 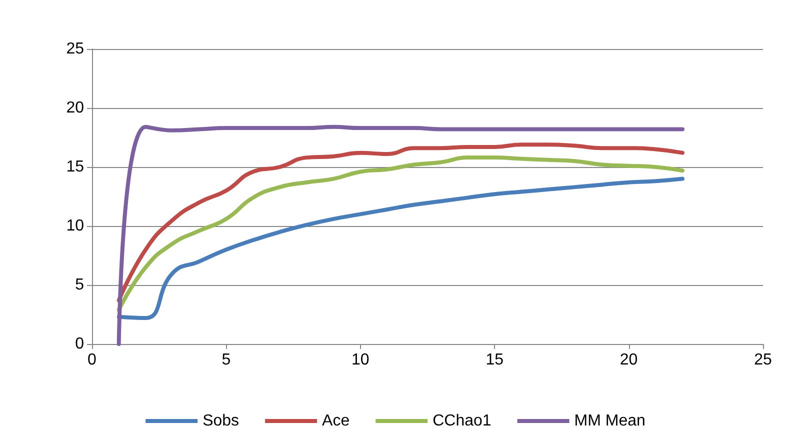 What do you see at coordinates (92, 360) in the screenshot?
I see `x-tick-label: 0` at bounding box center [92, 360].